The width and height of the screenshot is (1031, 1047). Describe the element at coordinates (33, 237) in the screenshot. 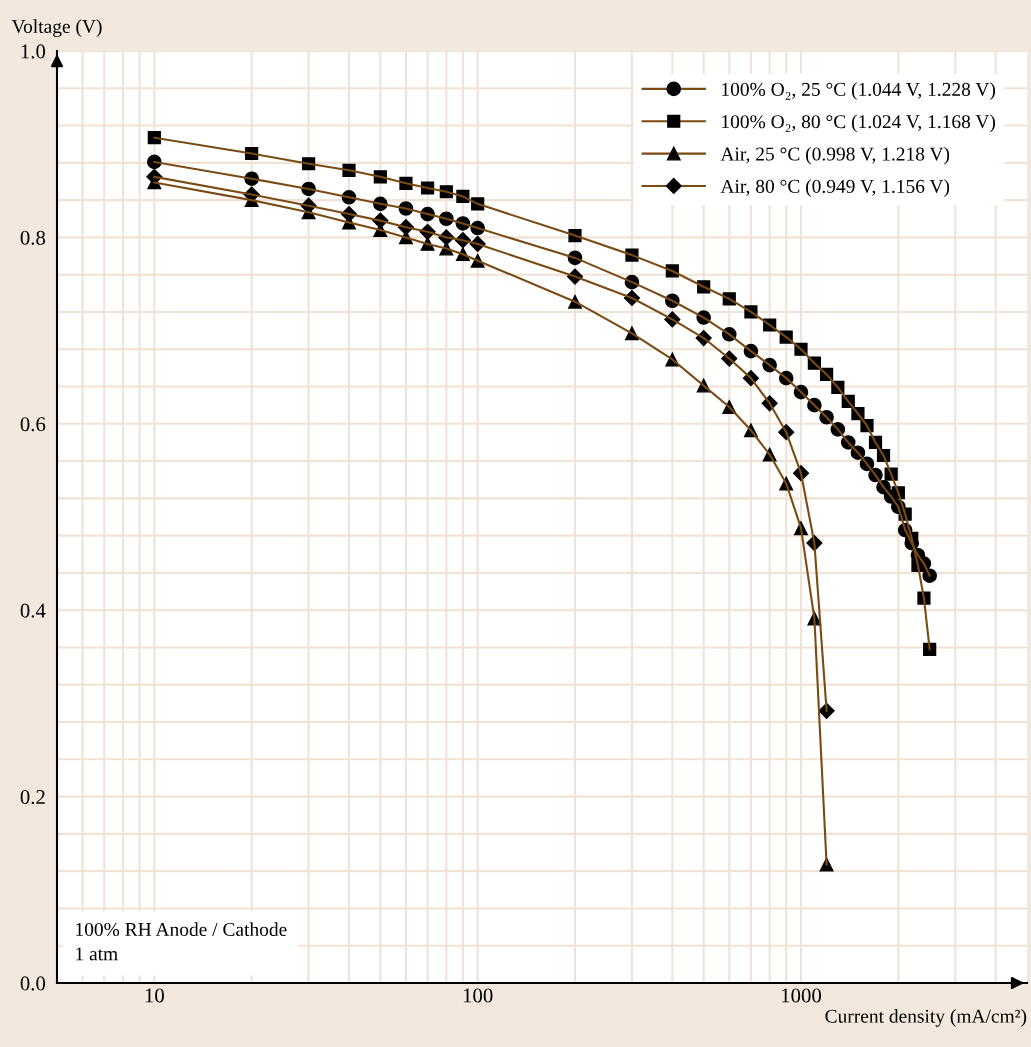

I see `y-tick-label: 0.8` at that location.